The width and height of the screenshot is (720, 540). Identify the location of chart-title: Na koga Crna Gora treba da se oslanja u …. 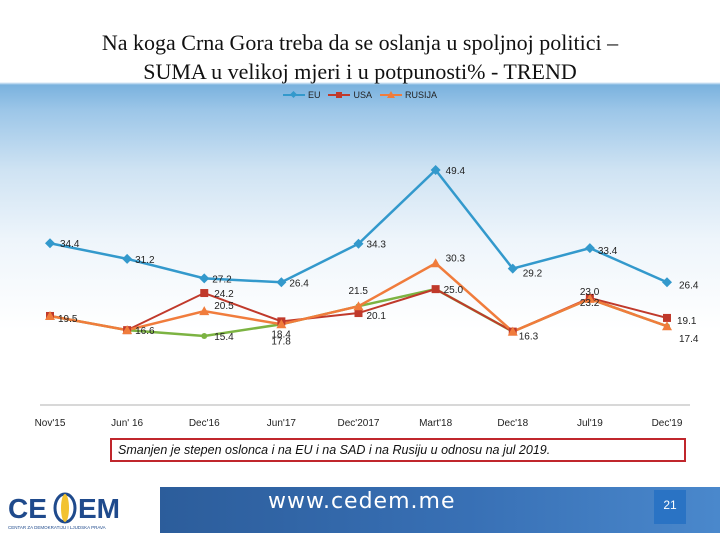
(360, 57).